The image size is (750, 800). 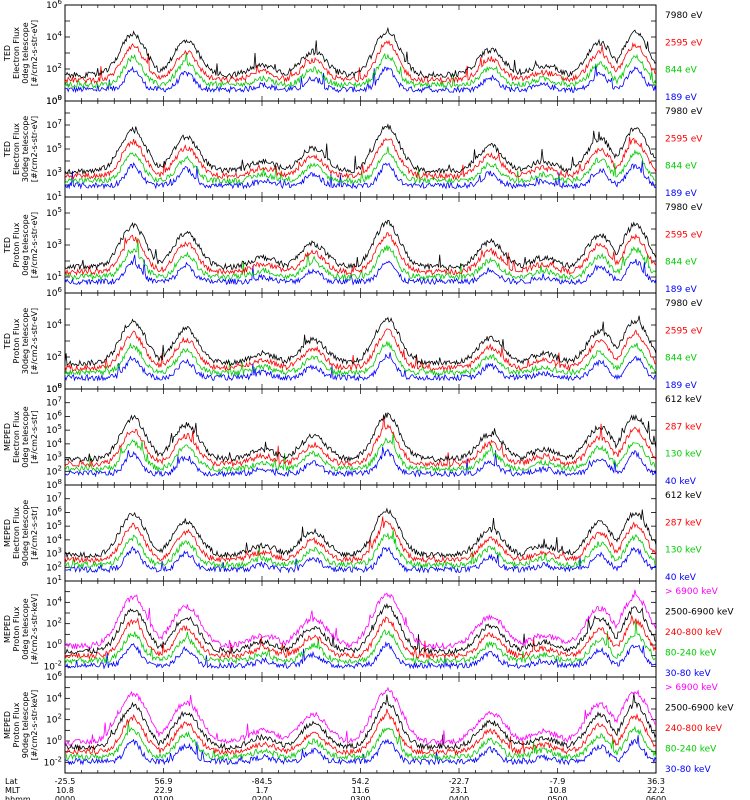 I want to click on x-tick-lat: -25.5, so click(x=65, y=781).